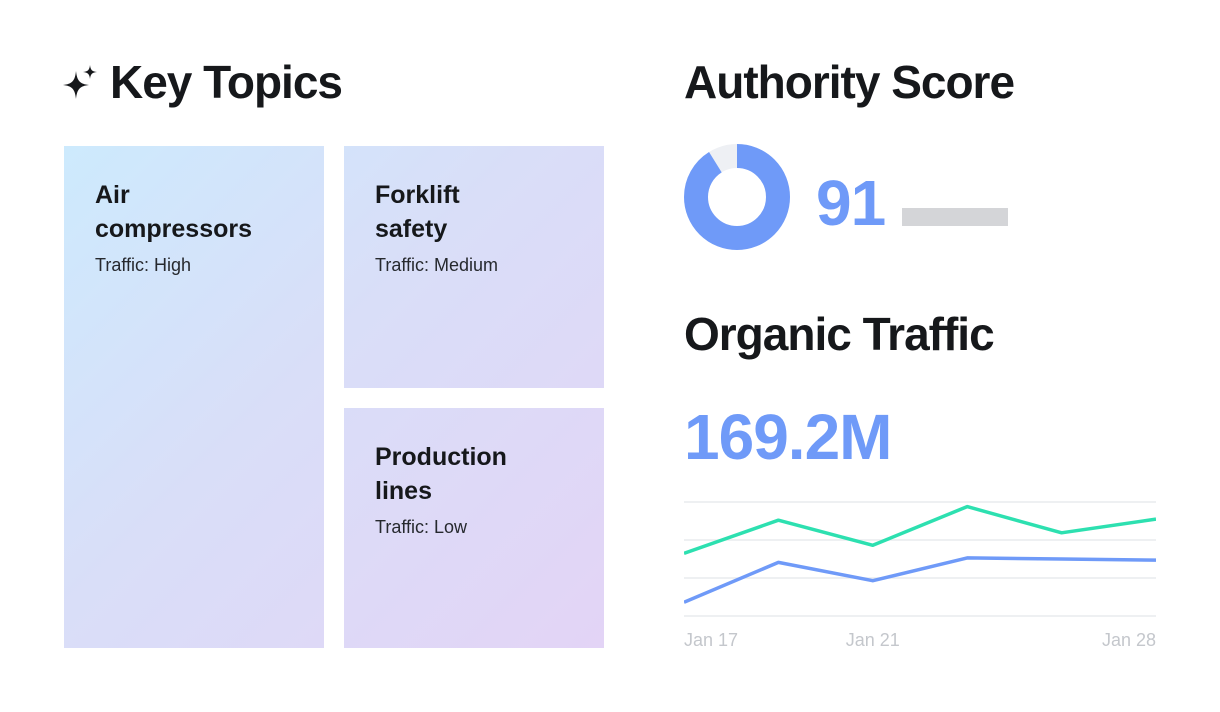  I want to click on organic-traffic-value: 169.2M, so click(788, 437).